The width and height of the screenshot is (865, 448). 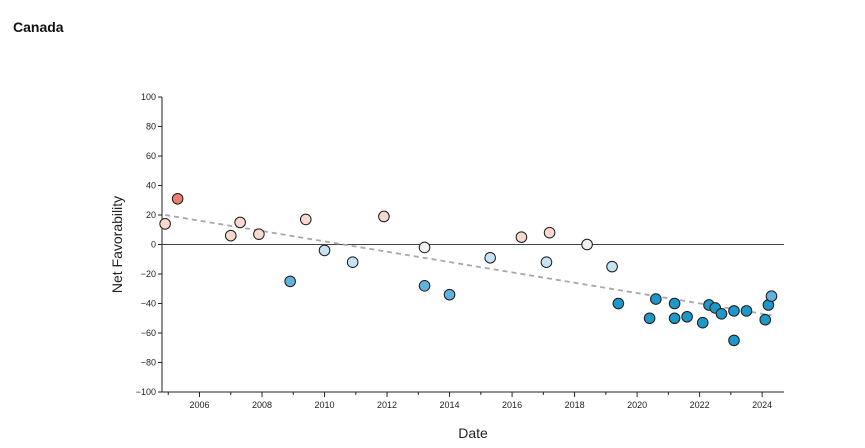 I want to click on x-tick-label: 2024, so click(x=762, y=405).